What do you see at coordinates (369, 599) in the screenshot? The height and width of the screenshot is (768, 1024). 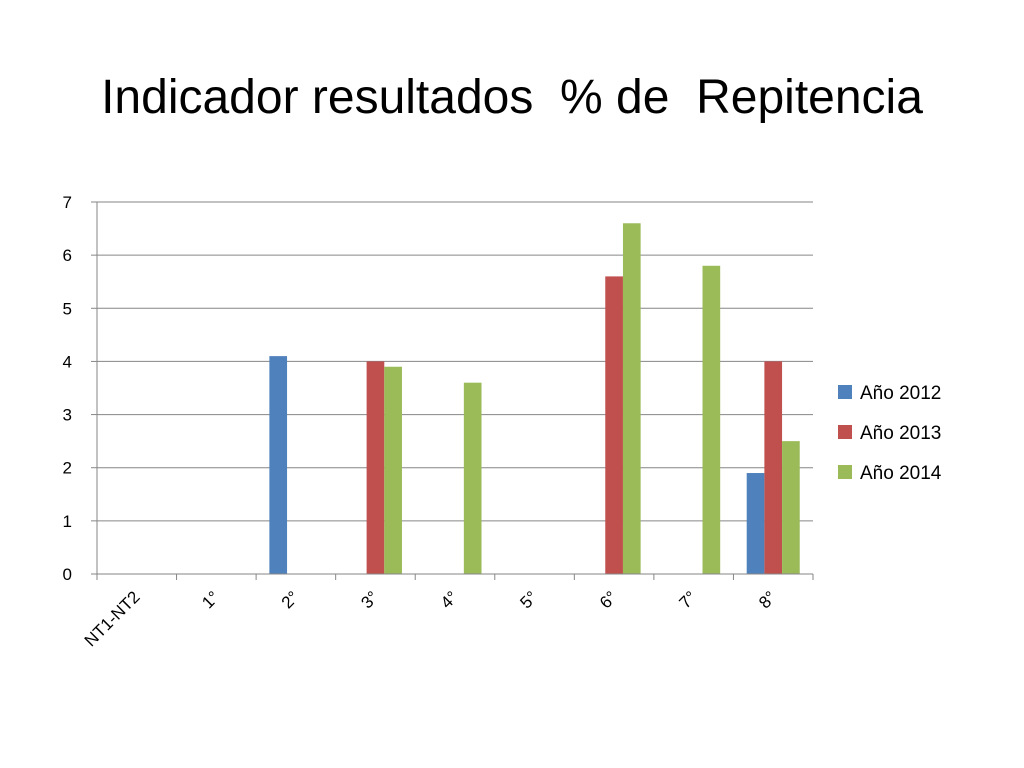 I see `x-tick-label: 3°` at bounding box center [369, 599].